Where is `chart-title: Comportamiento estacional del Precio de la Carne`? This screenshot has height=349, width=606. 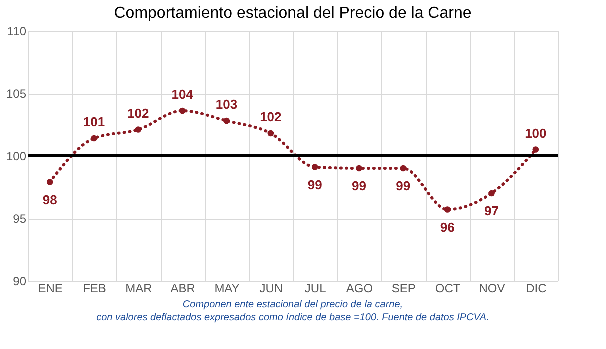
chart-title: Comportamiento estacional del Precio de la Carne is located at coordinates (293, 13).